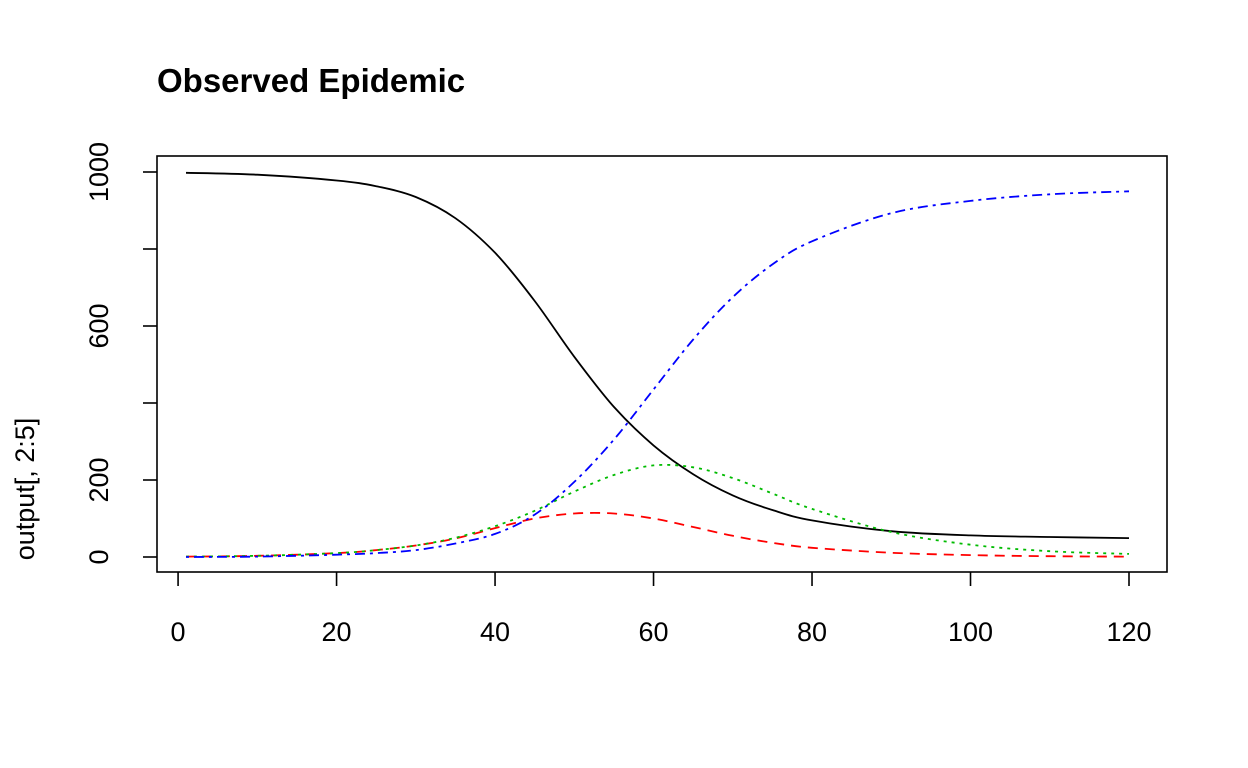 Image resolution: width=1248 pixels, height=768 pixels. What do you see at coordinates (337, 632) in the screenshot?
I see `x-tick-label: 20` at bounding box center [337, 632].